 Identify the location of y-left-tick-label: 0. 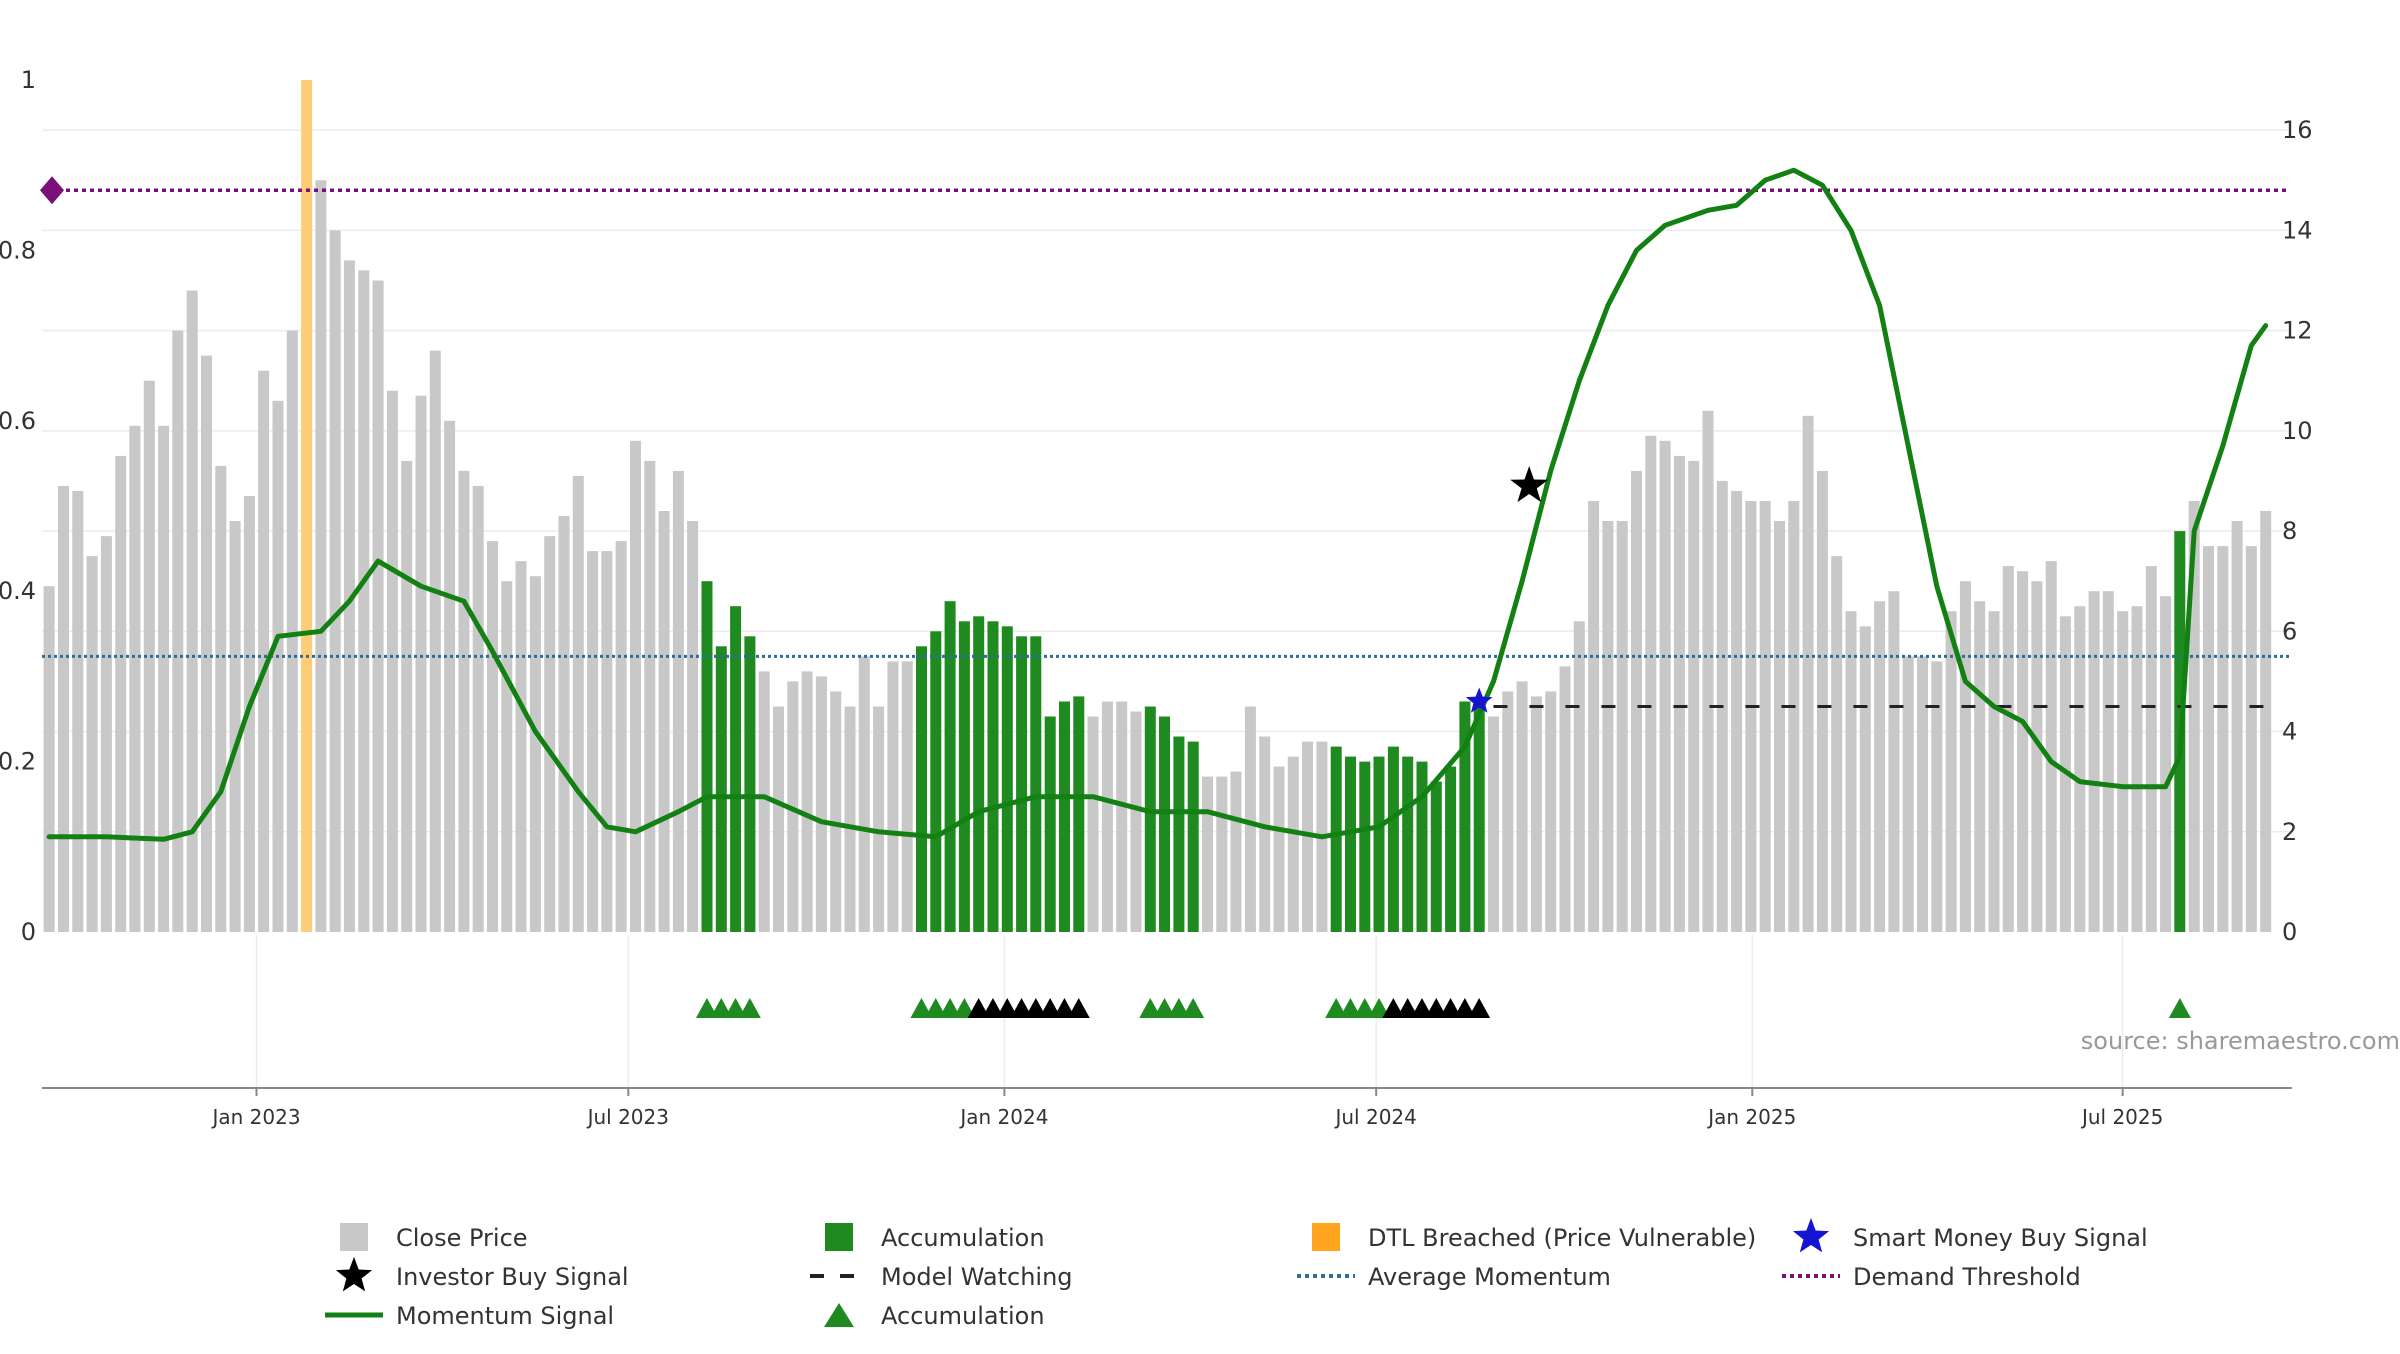
(28, 932).